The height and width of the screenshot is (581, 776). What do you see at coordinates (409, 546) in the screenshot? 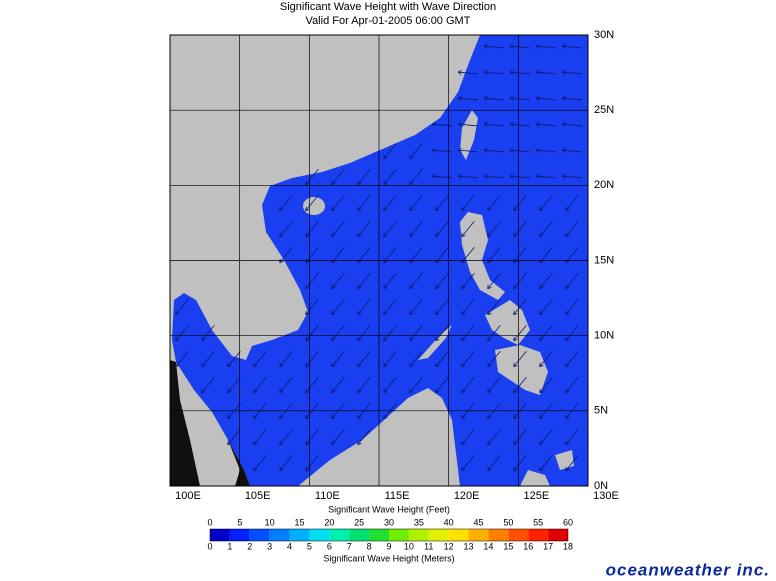
I see `meters-label: 10` at bounding box center [409, 546].